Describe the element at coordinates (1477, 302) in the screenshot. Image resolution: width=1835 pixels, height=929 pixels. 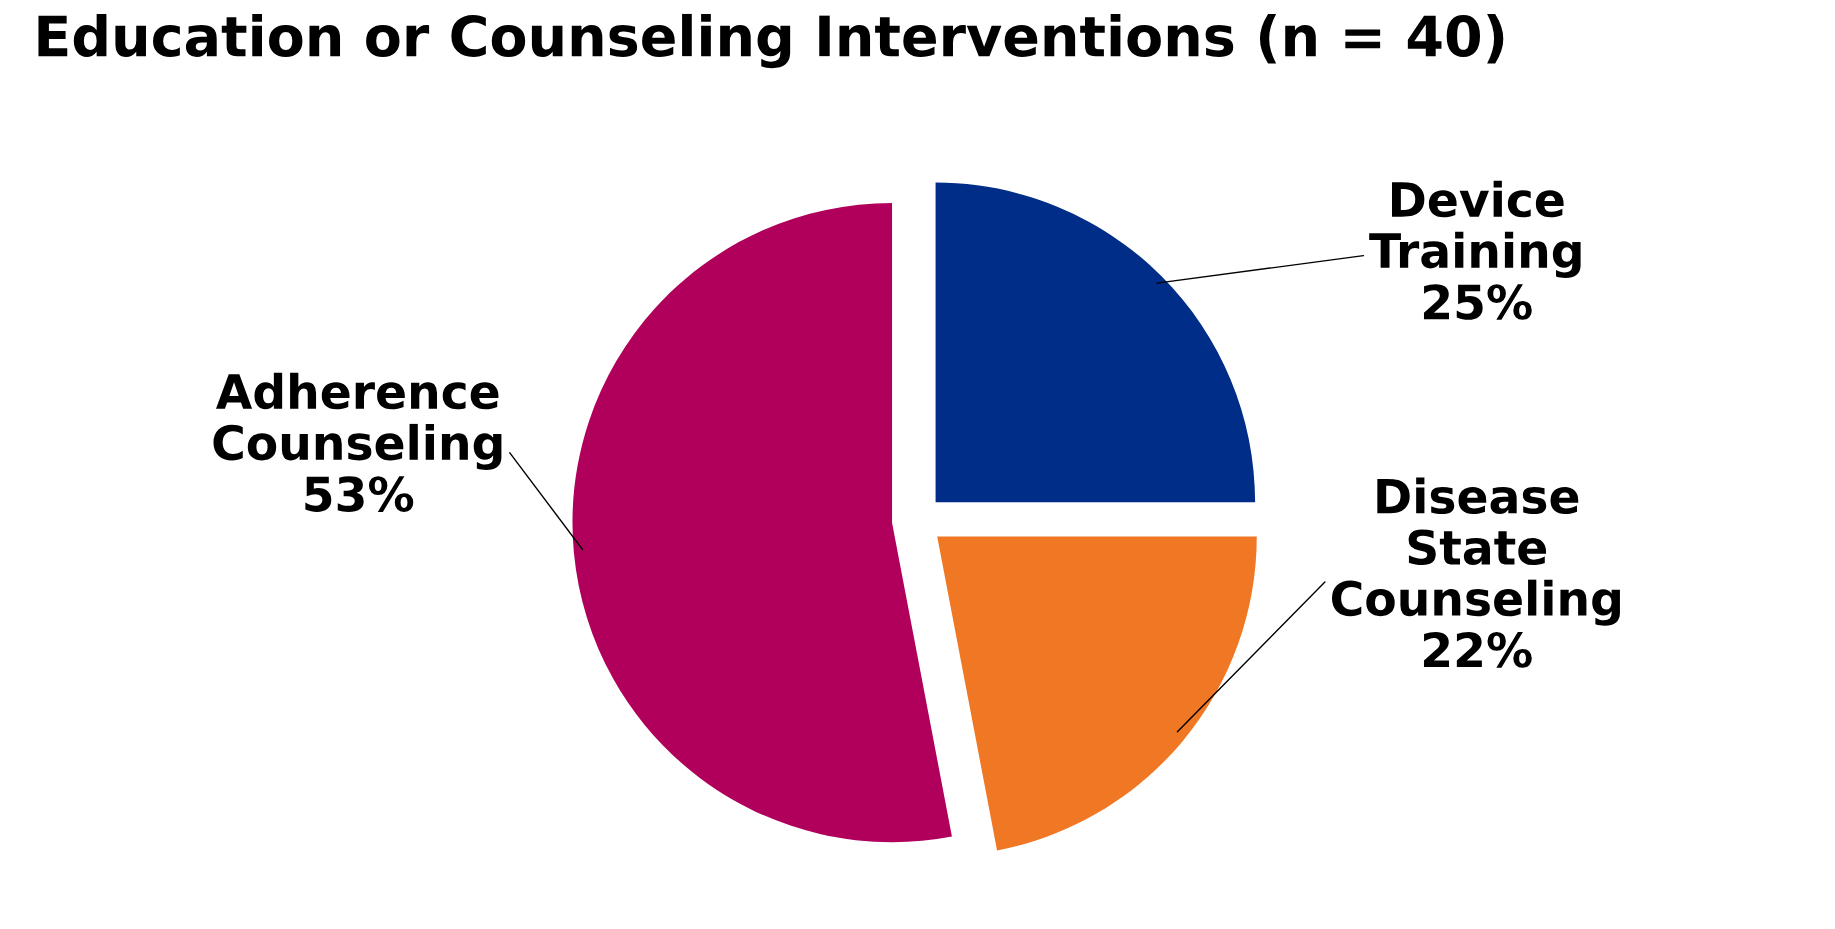
I see `data-label: 25%` at that location.